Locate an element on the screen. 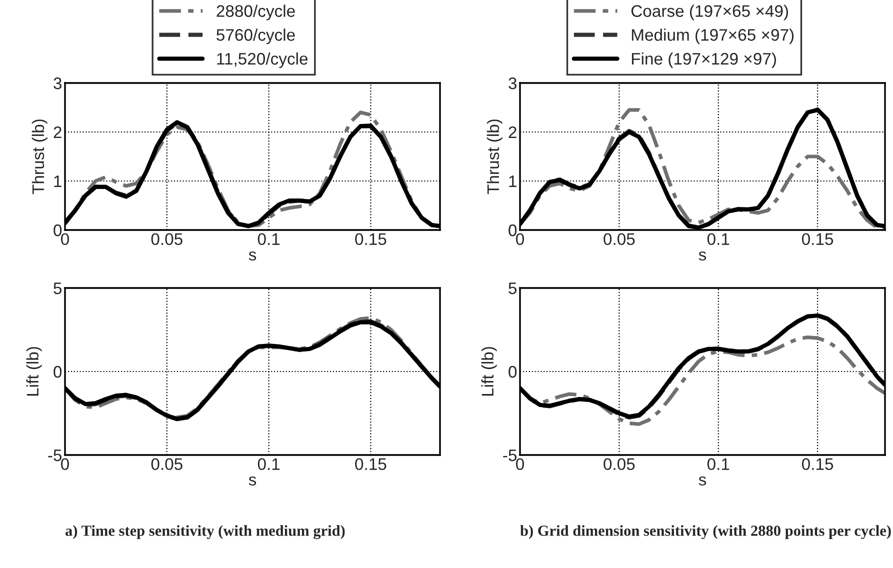 This screenshot has width=893, height=568. legend-label: 11,520/cycle is located at coordinates (262, 60).